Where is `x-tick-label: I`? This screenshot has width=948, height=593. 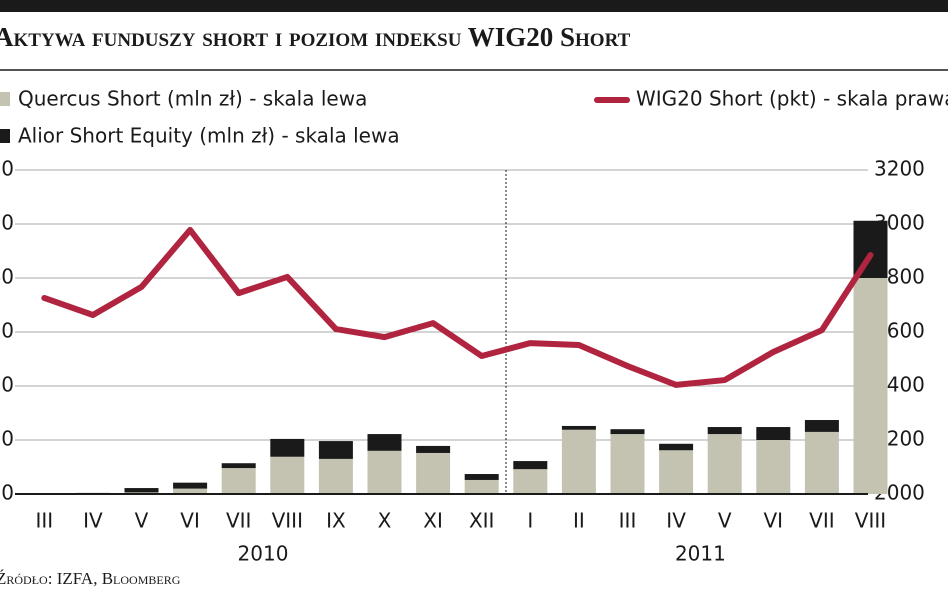 x-tick-label: I is located at coordinates (530, 521).